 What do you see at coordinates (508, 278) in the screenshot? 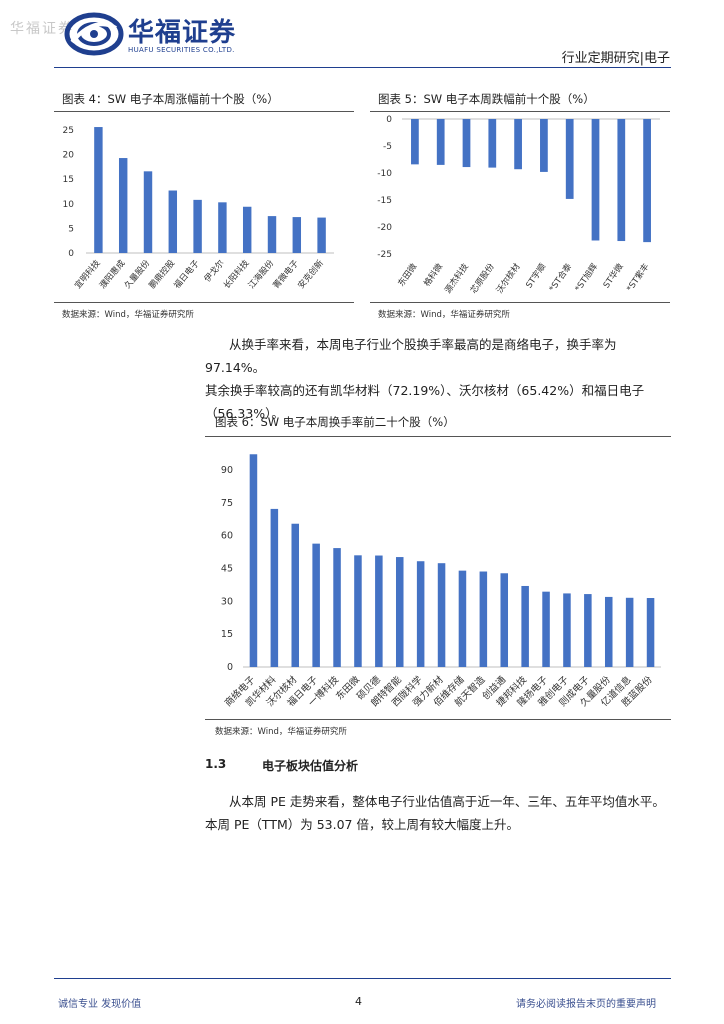
I see `fig5-category-label: 沃尔核材` at bounding box center [508, 278].